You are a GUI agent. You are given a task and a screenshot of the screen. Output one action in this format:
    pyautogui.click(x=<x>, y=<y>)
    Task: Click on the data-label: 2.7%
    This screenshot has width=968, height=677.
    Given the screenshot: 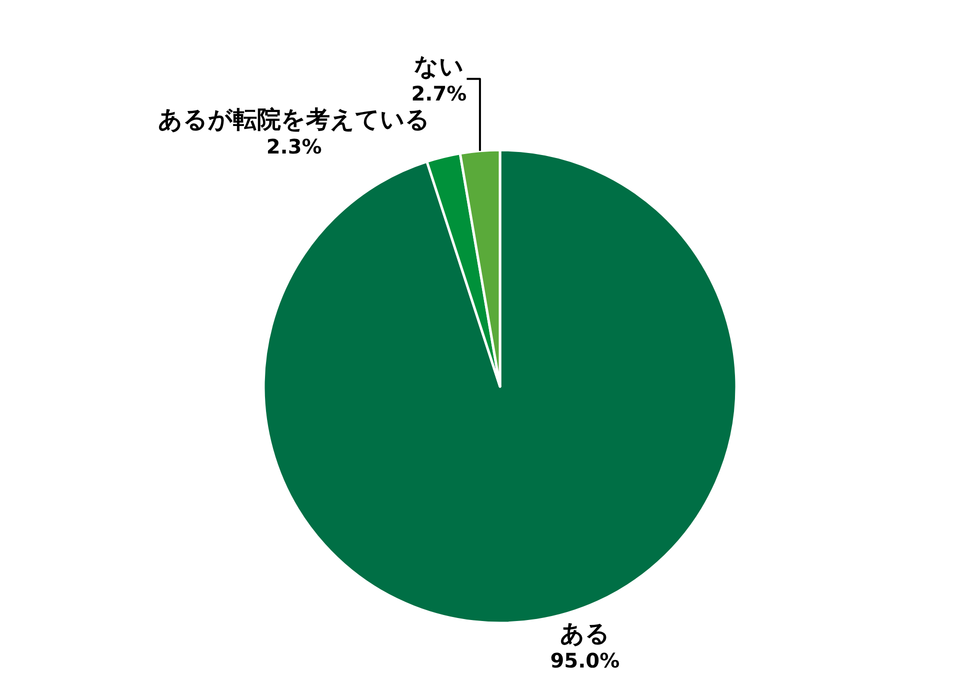 What is the action you would take?
    pyautogui.click(x=439, y=93)
    